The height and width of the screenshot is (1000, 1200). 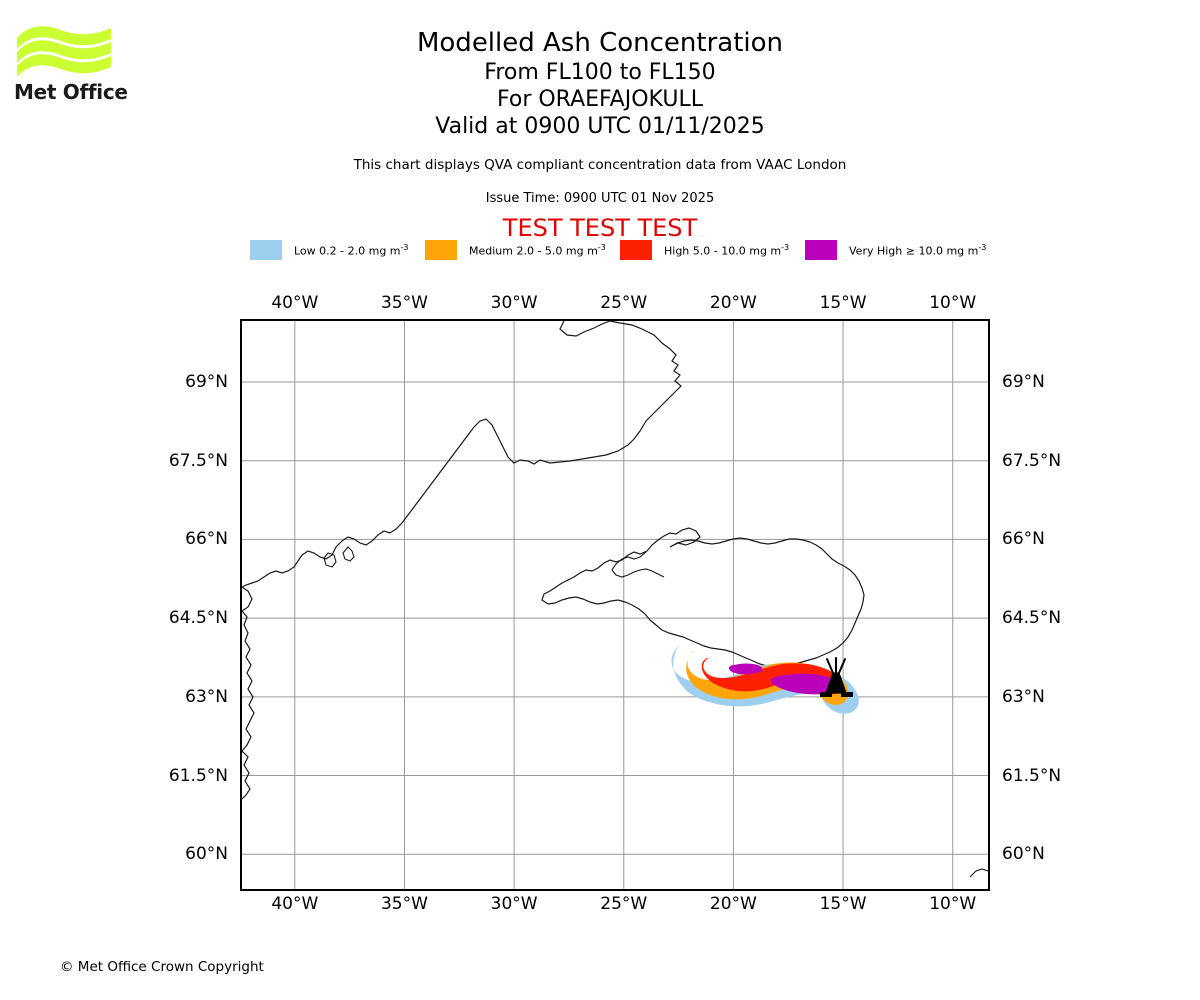 What do you see at coordinates (745, 669) in the screenshot?
I see `ash-contour-very-high-west` at bounding box center [745, 669].